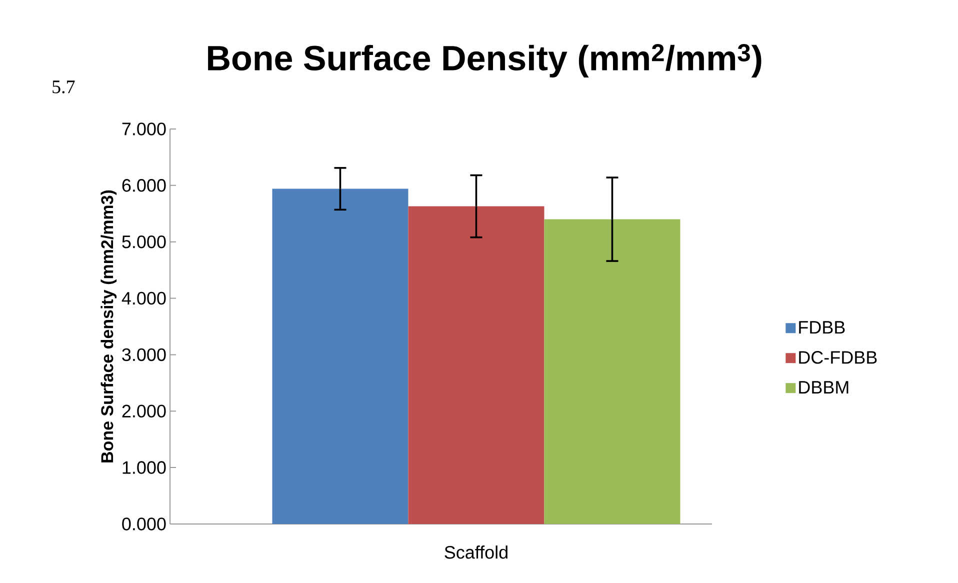  Describe the element at coordinates (144, 467) in the screenshot. I see `y-tick-label: 1.000` at that location.